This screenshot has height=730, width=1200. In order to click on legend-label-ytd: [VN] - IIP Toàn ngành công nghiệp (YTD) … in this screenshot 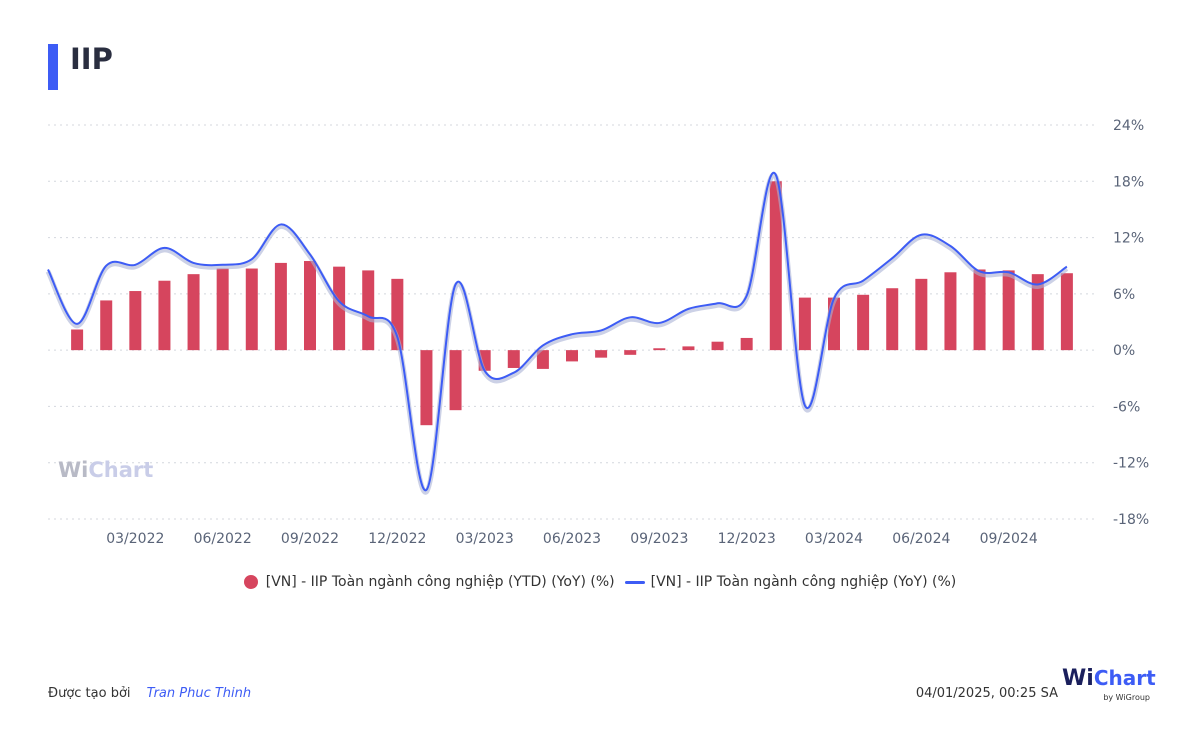, I will do `click(440, 582)`.